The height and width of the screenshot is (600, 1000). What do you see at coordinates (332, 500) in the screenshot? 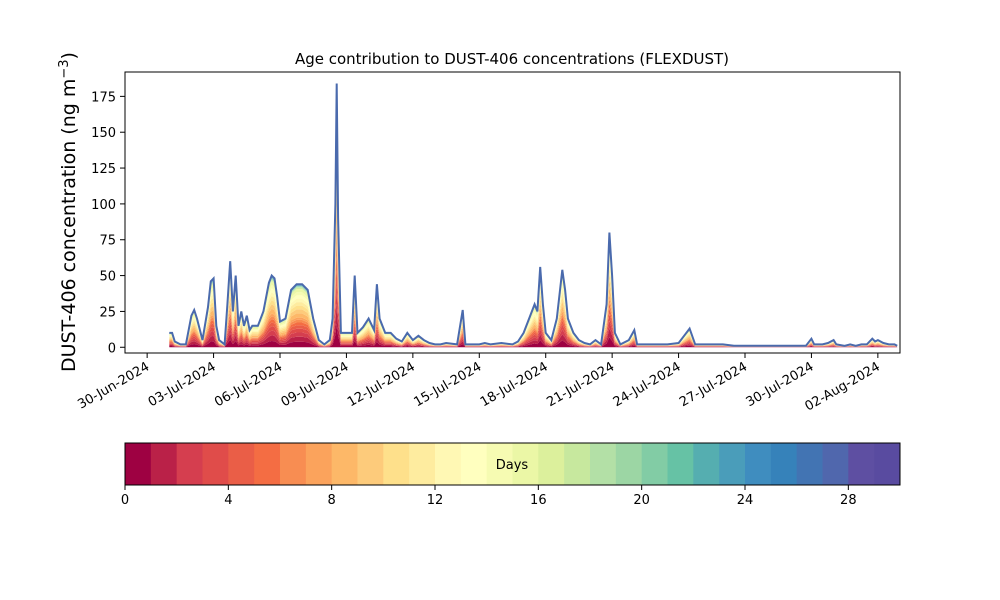
I see `colorbar-tick-label: 8` at bounding box center [332, 500].